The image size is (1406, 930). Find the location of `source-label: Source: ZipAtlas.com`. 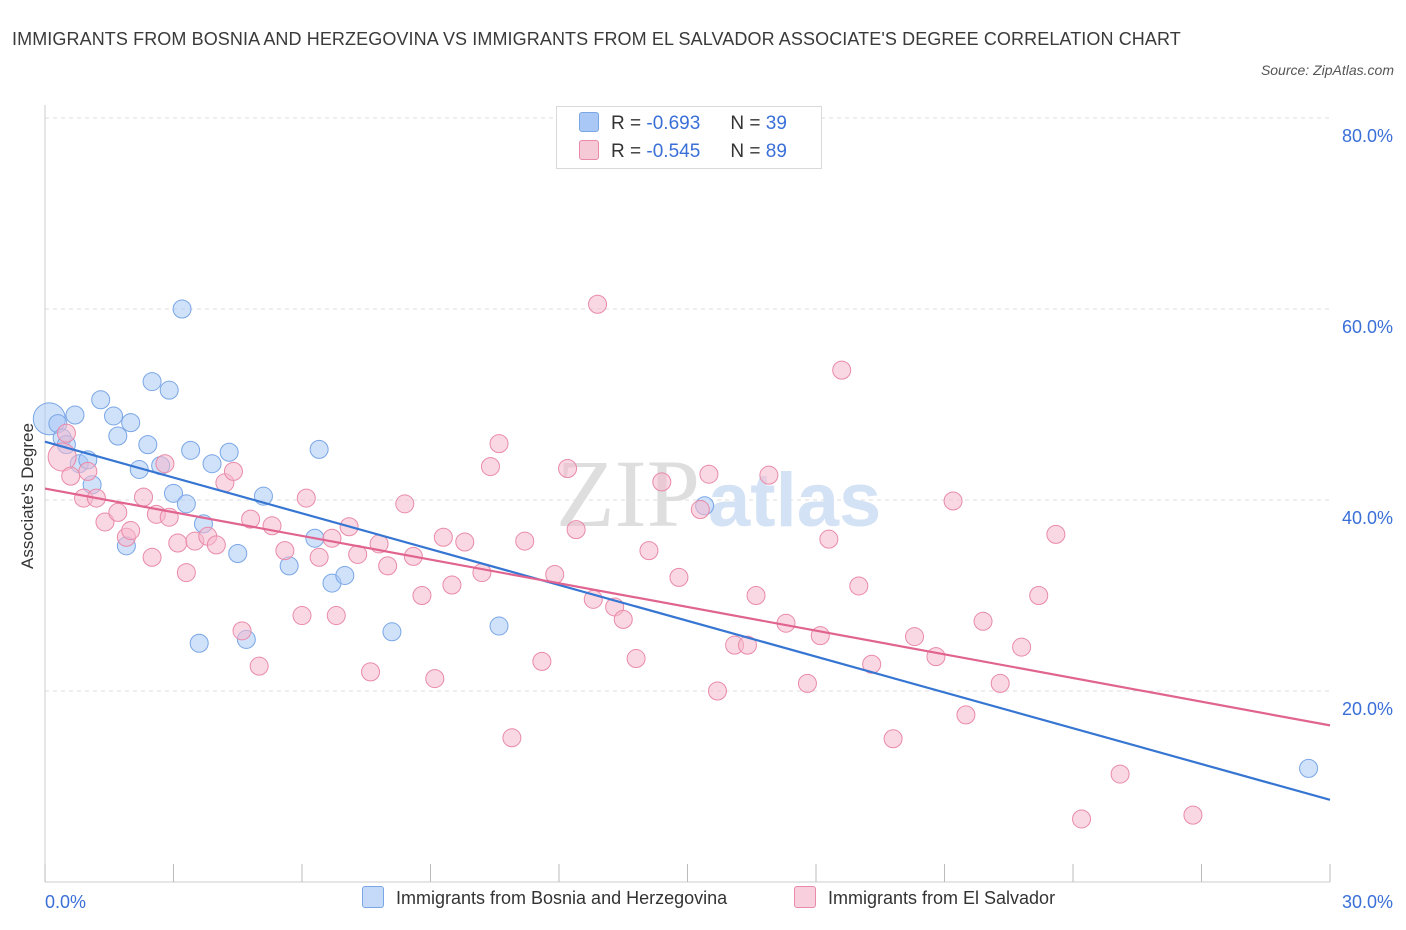

source-label: Source: ZipAtlas.com is located at coordinates (1327, 70).